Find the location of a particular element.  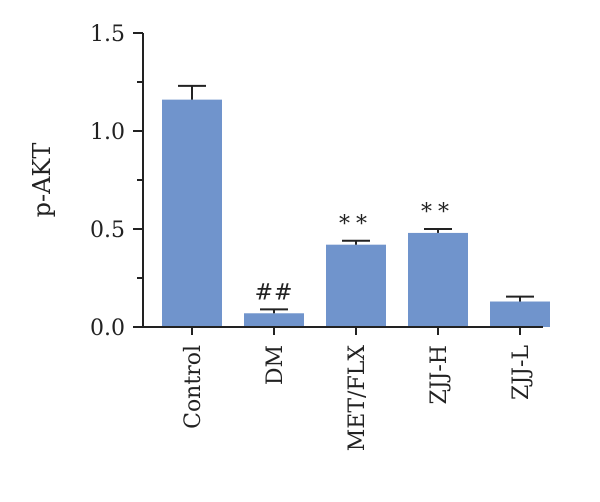

bar-dm is located at coordinates (274, 320).